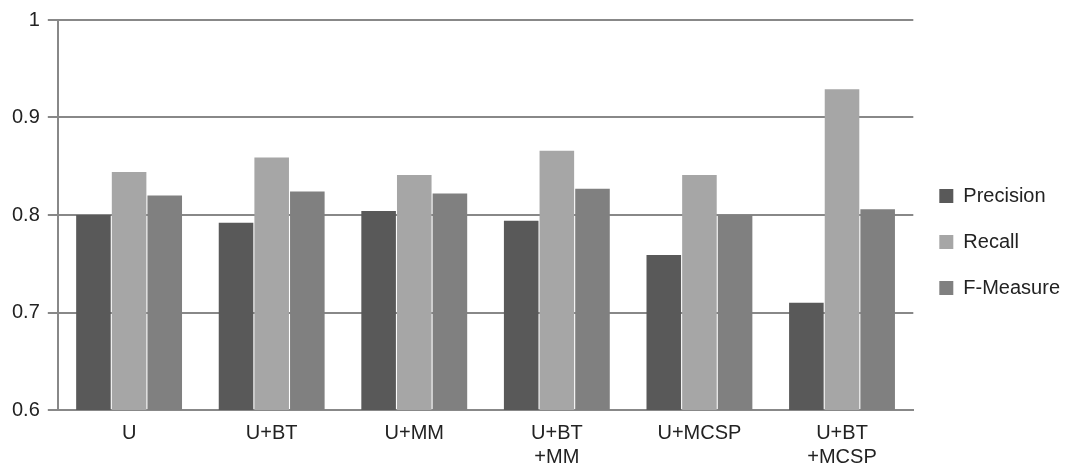  What do you see at coordinates (25, 116) in the screenshot?
I see `y-tick-label: 0.9` at bounding box center [25, 116].